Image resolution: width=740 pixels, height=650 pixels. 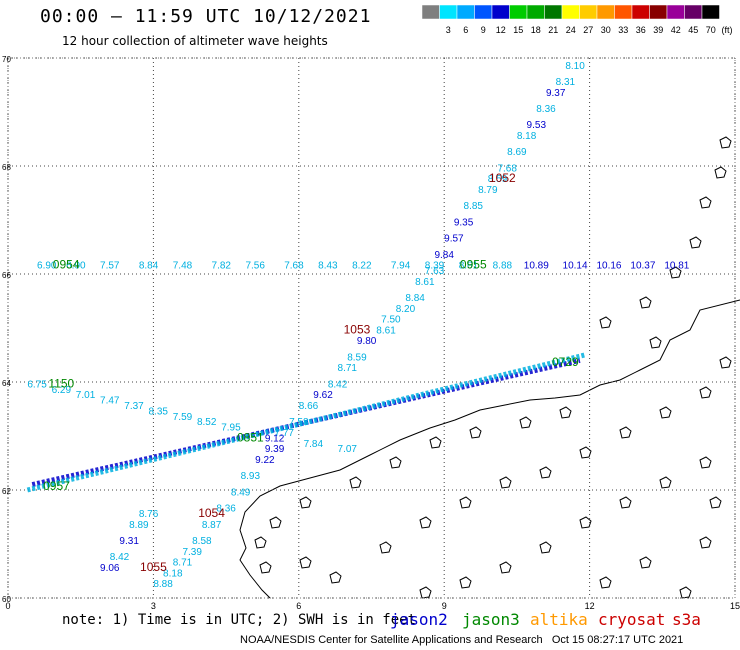 What do you see at coordinates (536, 30) in the screenshot?
I see `colorbar-tick-label: 18` at bounding box center [536, 30].